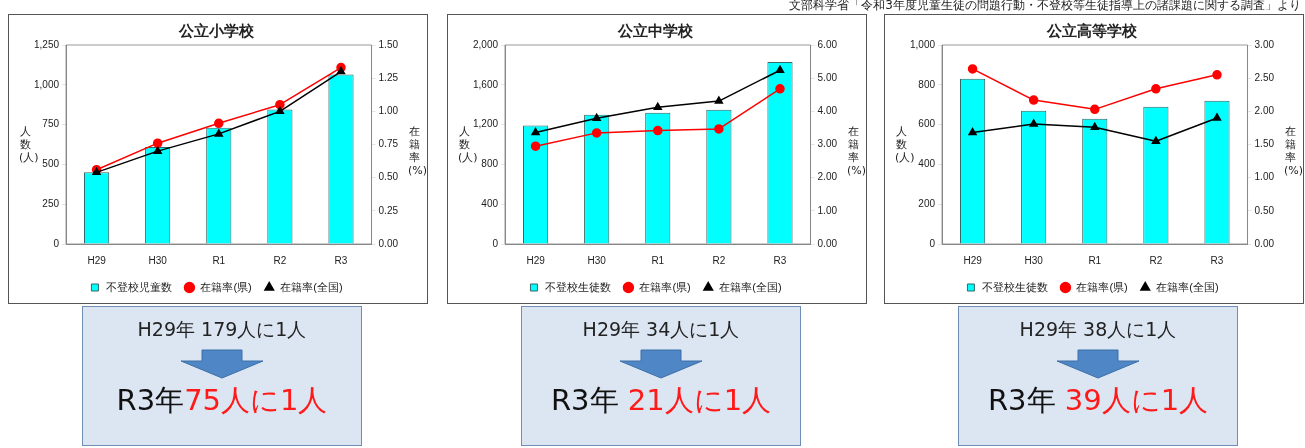 This screenshot has width=1305, height=448. I want to click on y2-tick-label: 5.00, so click(827, 77).